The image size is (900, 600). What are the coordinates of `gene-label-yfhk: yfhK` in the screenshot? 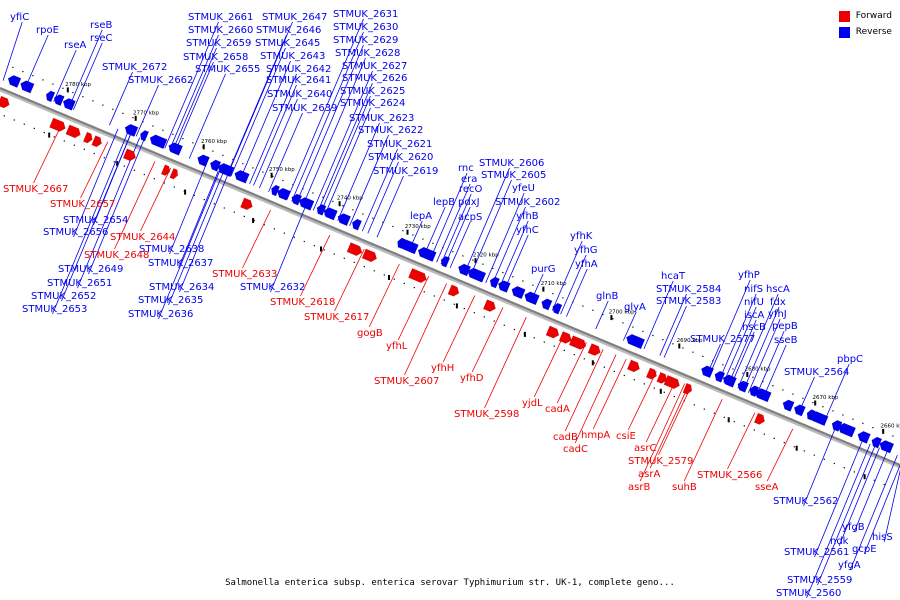 It's located at (581, 236).